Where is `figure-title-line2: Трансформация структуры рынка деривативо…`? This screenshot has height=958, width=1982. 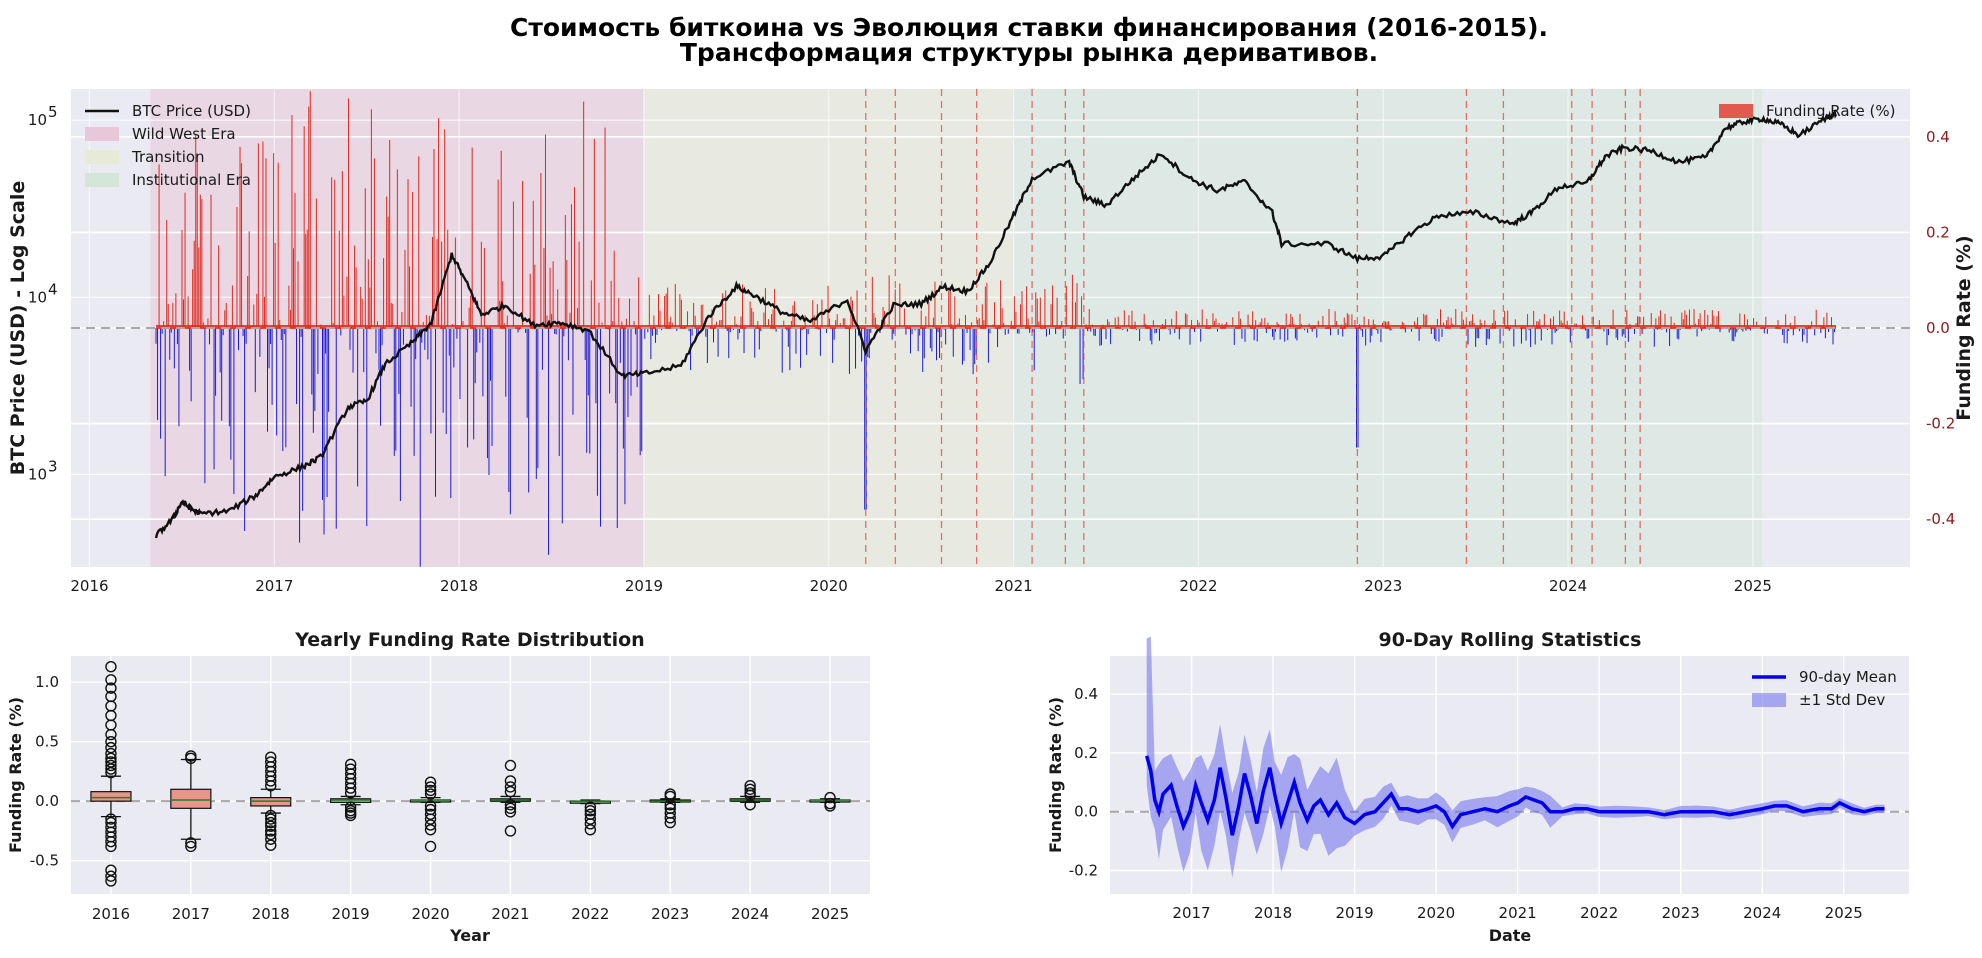
figure-title-line2: Трансформация структуры рынка деривативо… is located at coordinates (1029, 52).